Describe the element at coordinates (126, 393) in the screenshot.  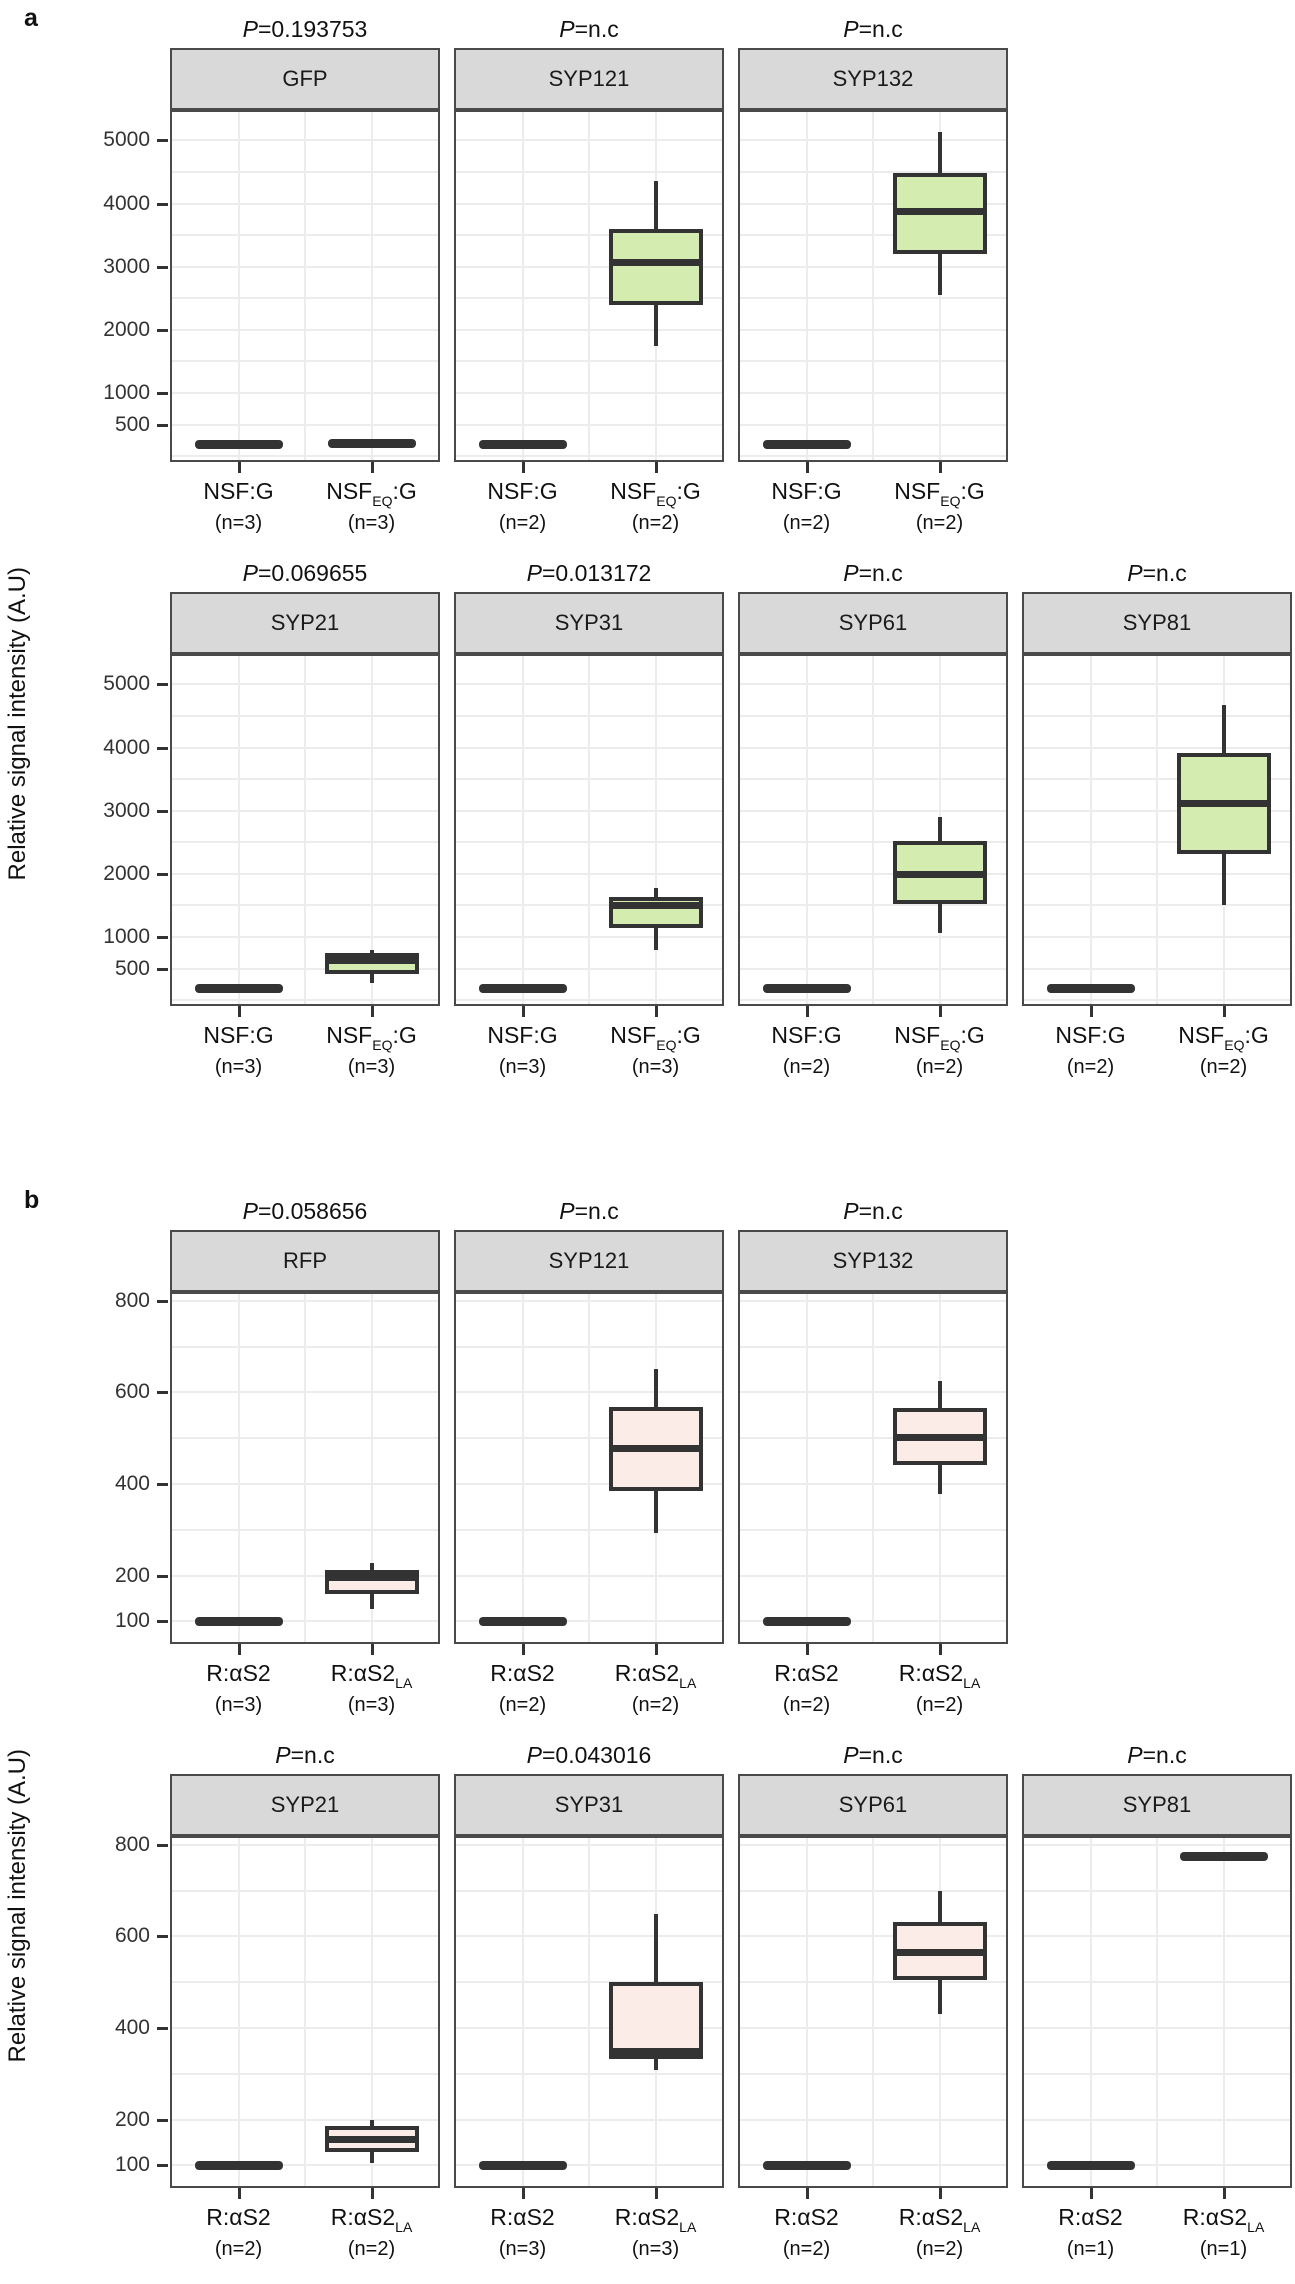
I see `y-tick-label: 1000` at that location.